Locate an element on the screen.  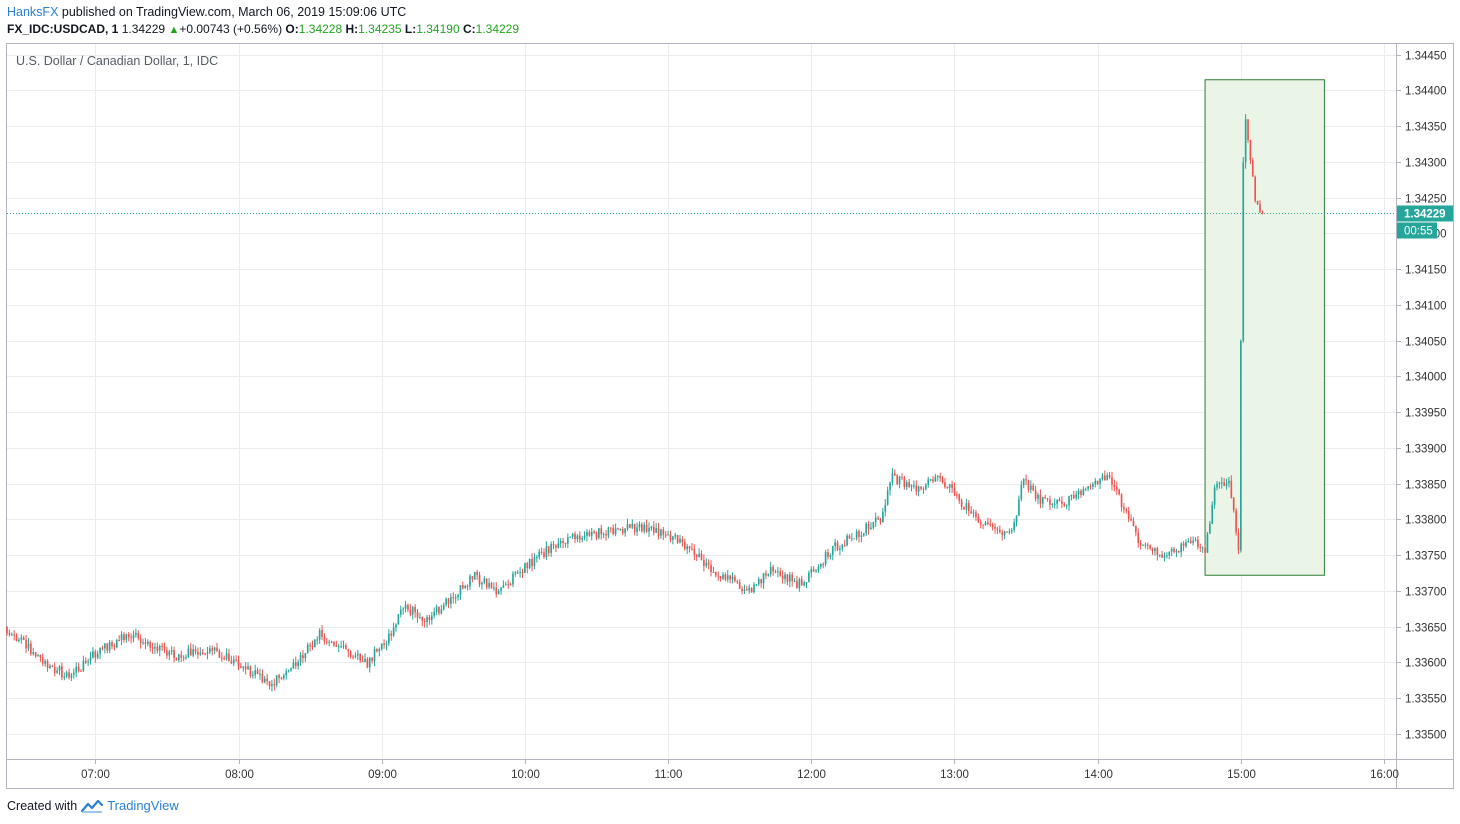
price-labels: 1.34229 00:55 is located at coordinates (1425, 222).